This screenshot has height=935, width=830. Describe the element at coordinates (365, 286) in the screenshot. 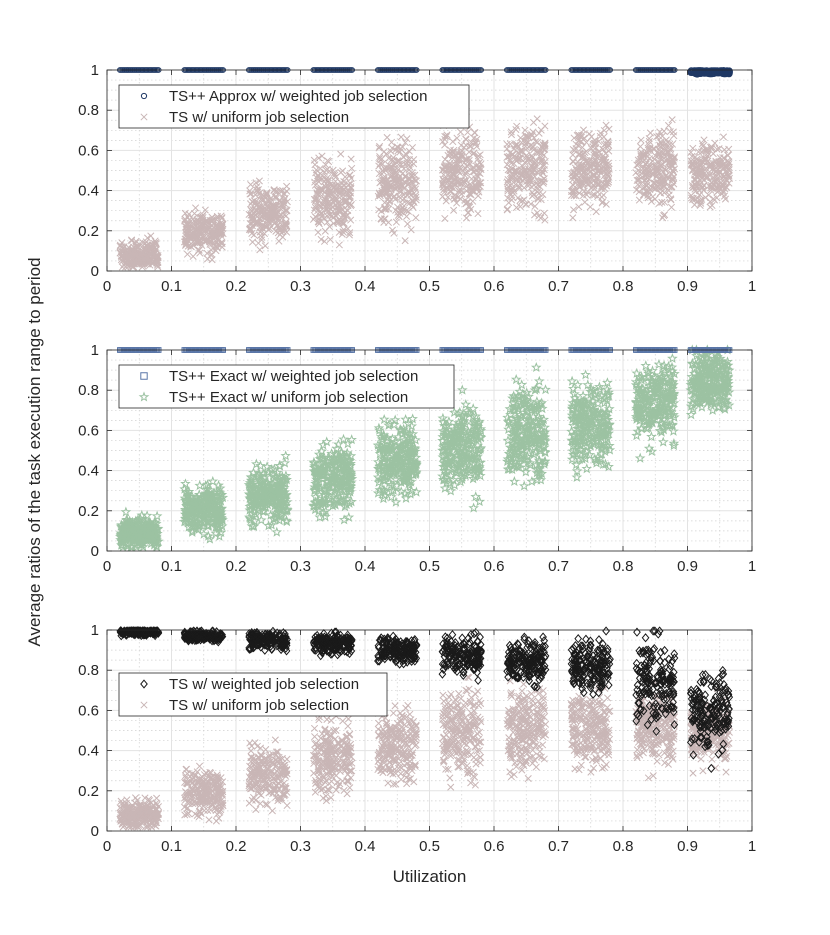

I see `x-tick-label: 0.4` at that location.